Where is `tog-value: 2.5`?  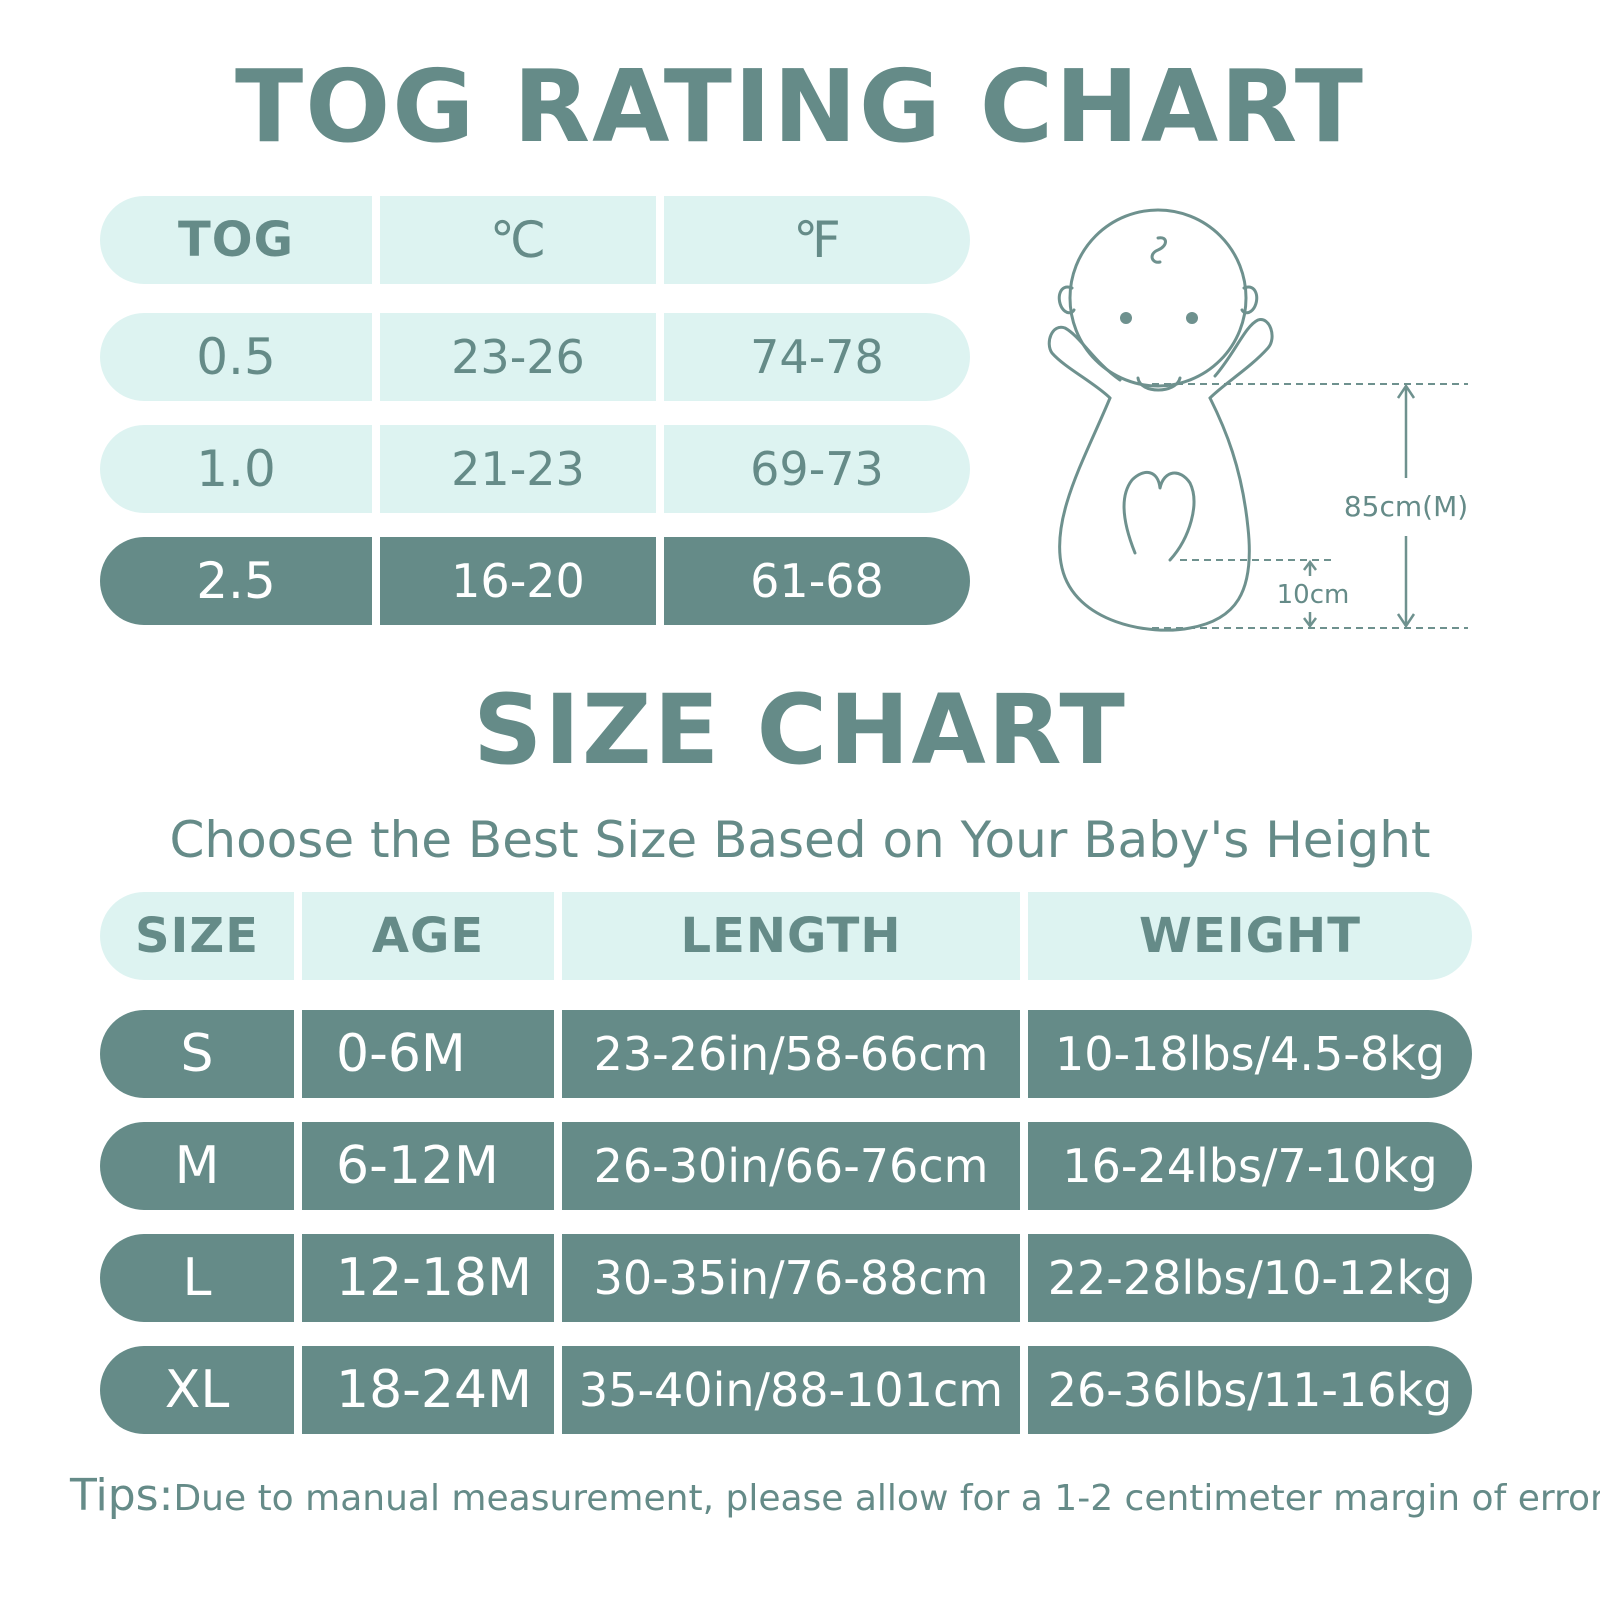 tog-value: 2.5 is located at coordinates (236, 581).